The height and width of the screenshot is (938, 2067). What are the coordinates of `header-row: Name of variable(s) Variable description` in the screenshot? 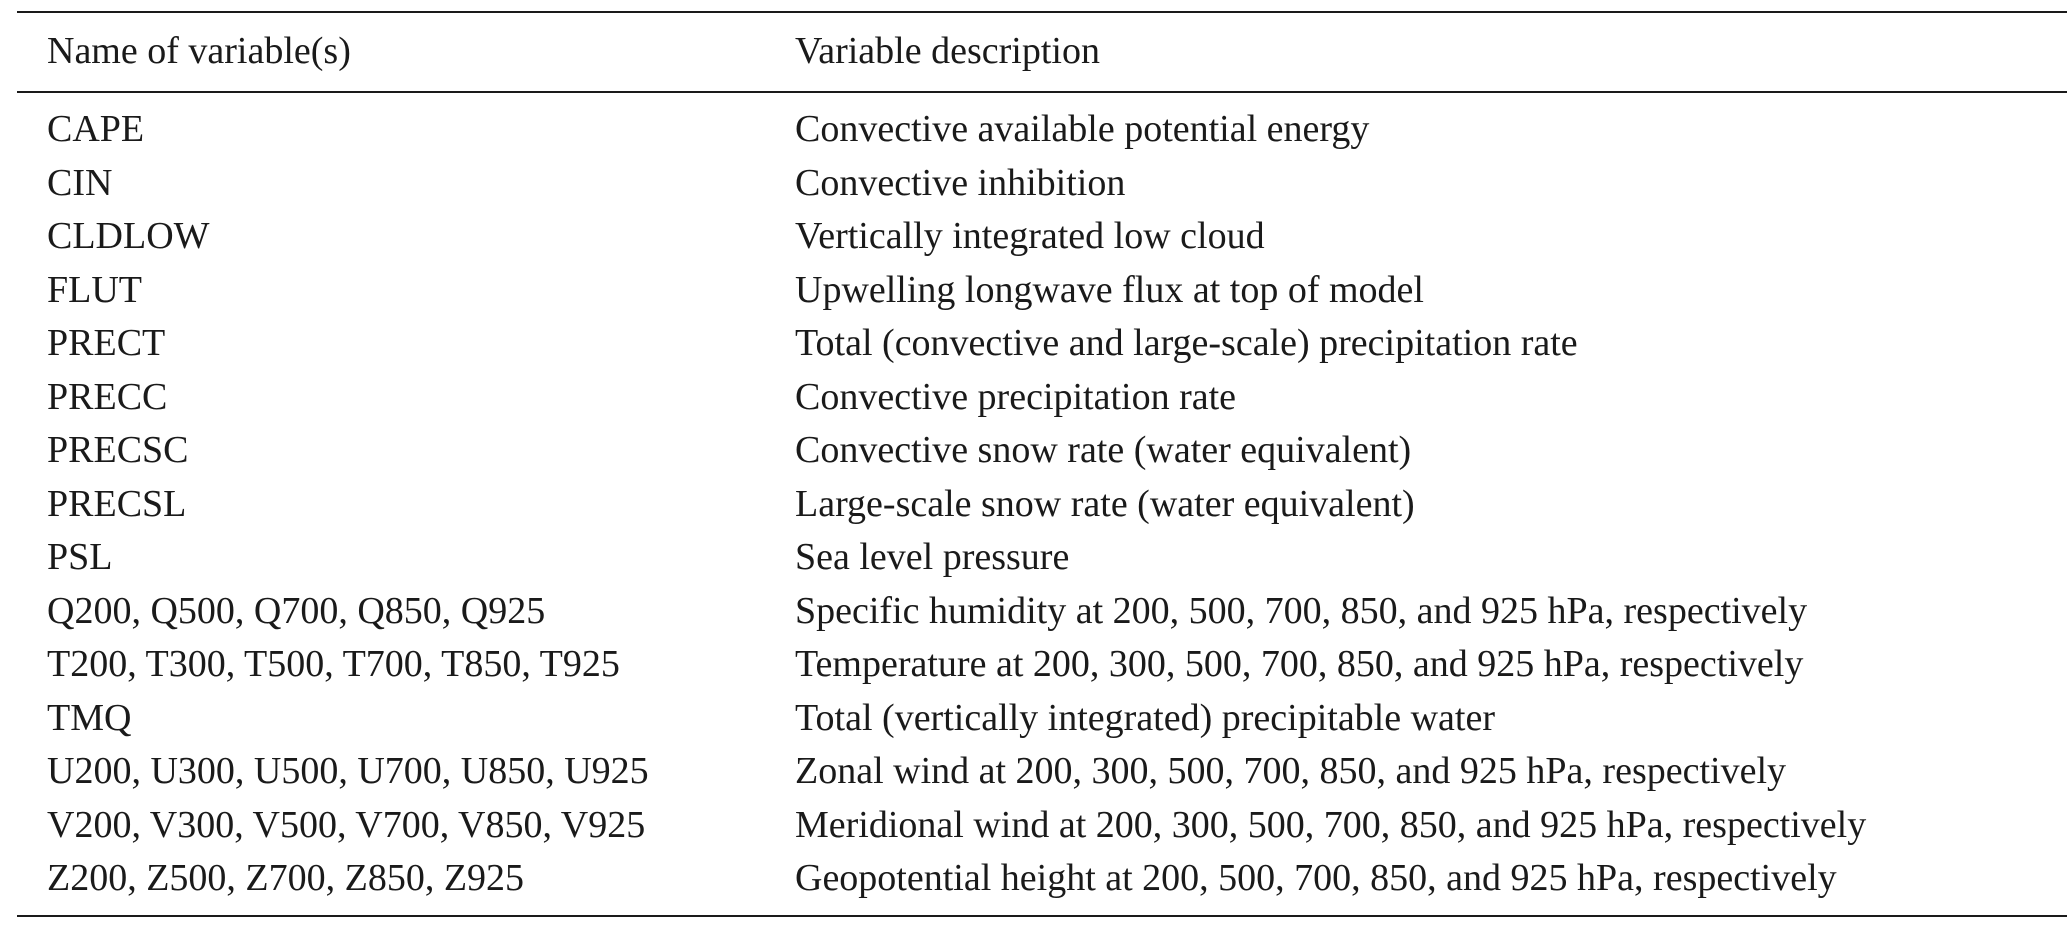 It's located at (1042, 52).